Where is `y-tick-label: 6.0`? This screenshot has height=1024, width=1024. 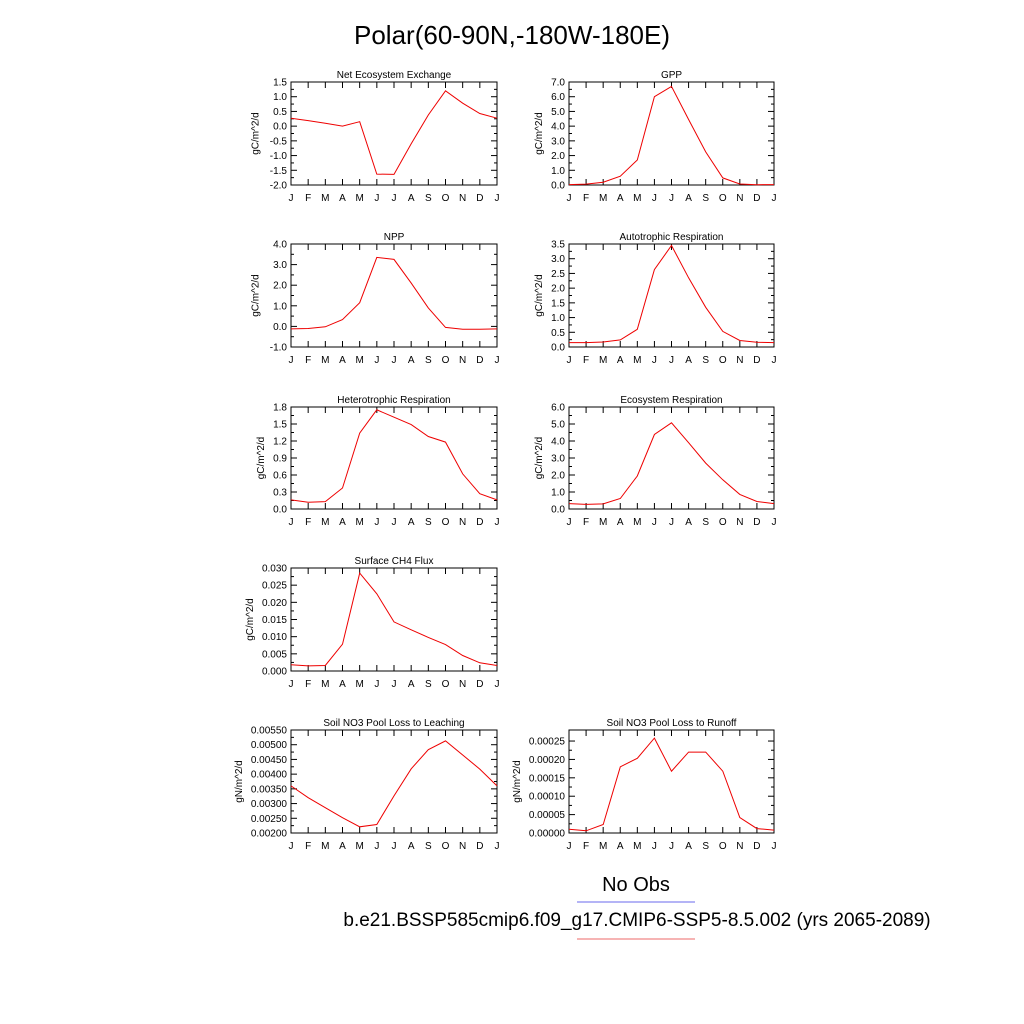
y-tick-label: 6.0 is located at coordinates (558, 97).